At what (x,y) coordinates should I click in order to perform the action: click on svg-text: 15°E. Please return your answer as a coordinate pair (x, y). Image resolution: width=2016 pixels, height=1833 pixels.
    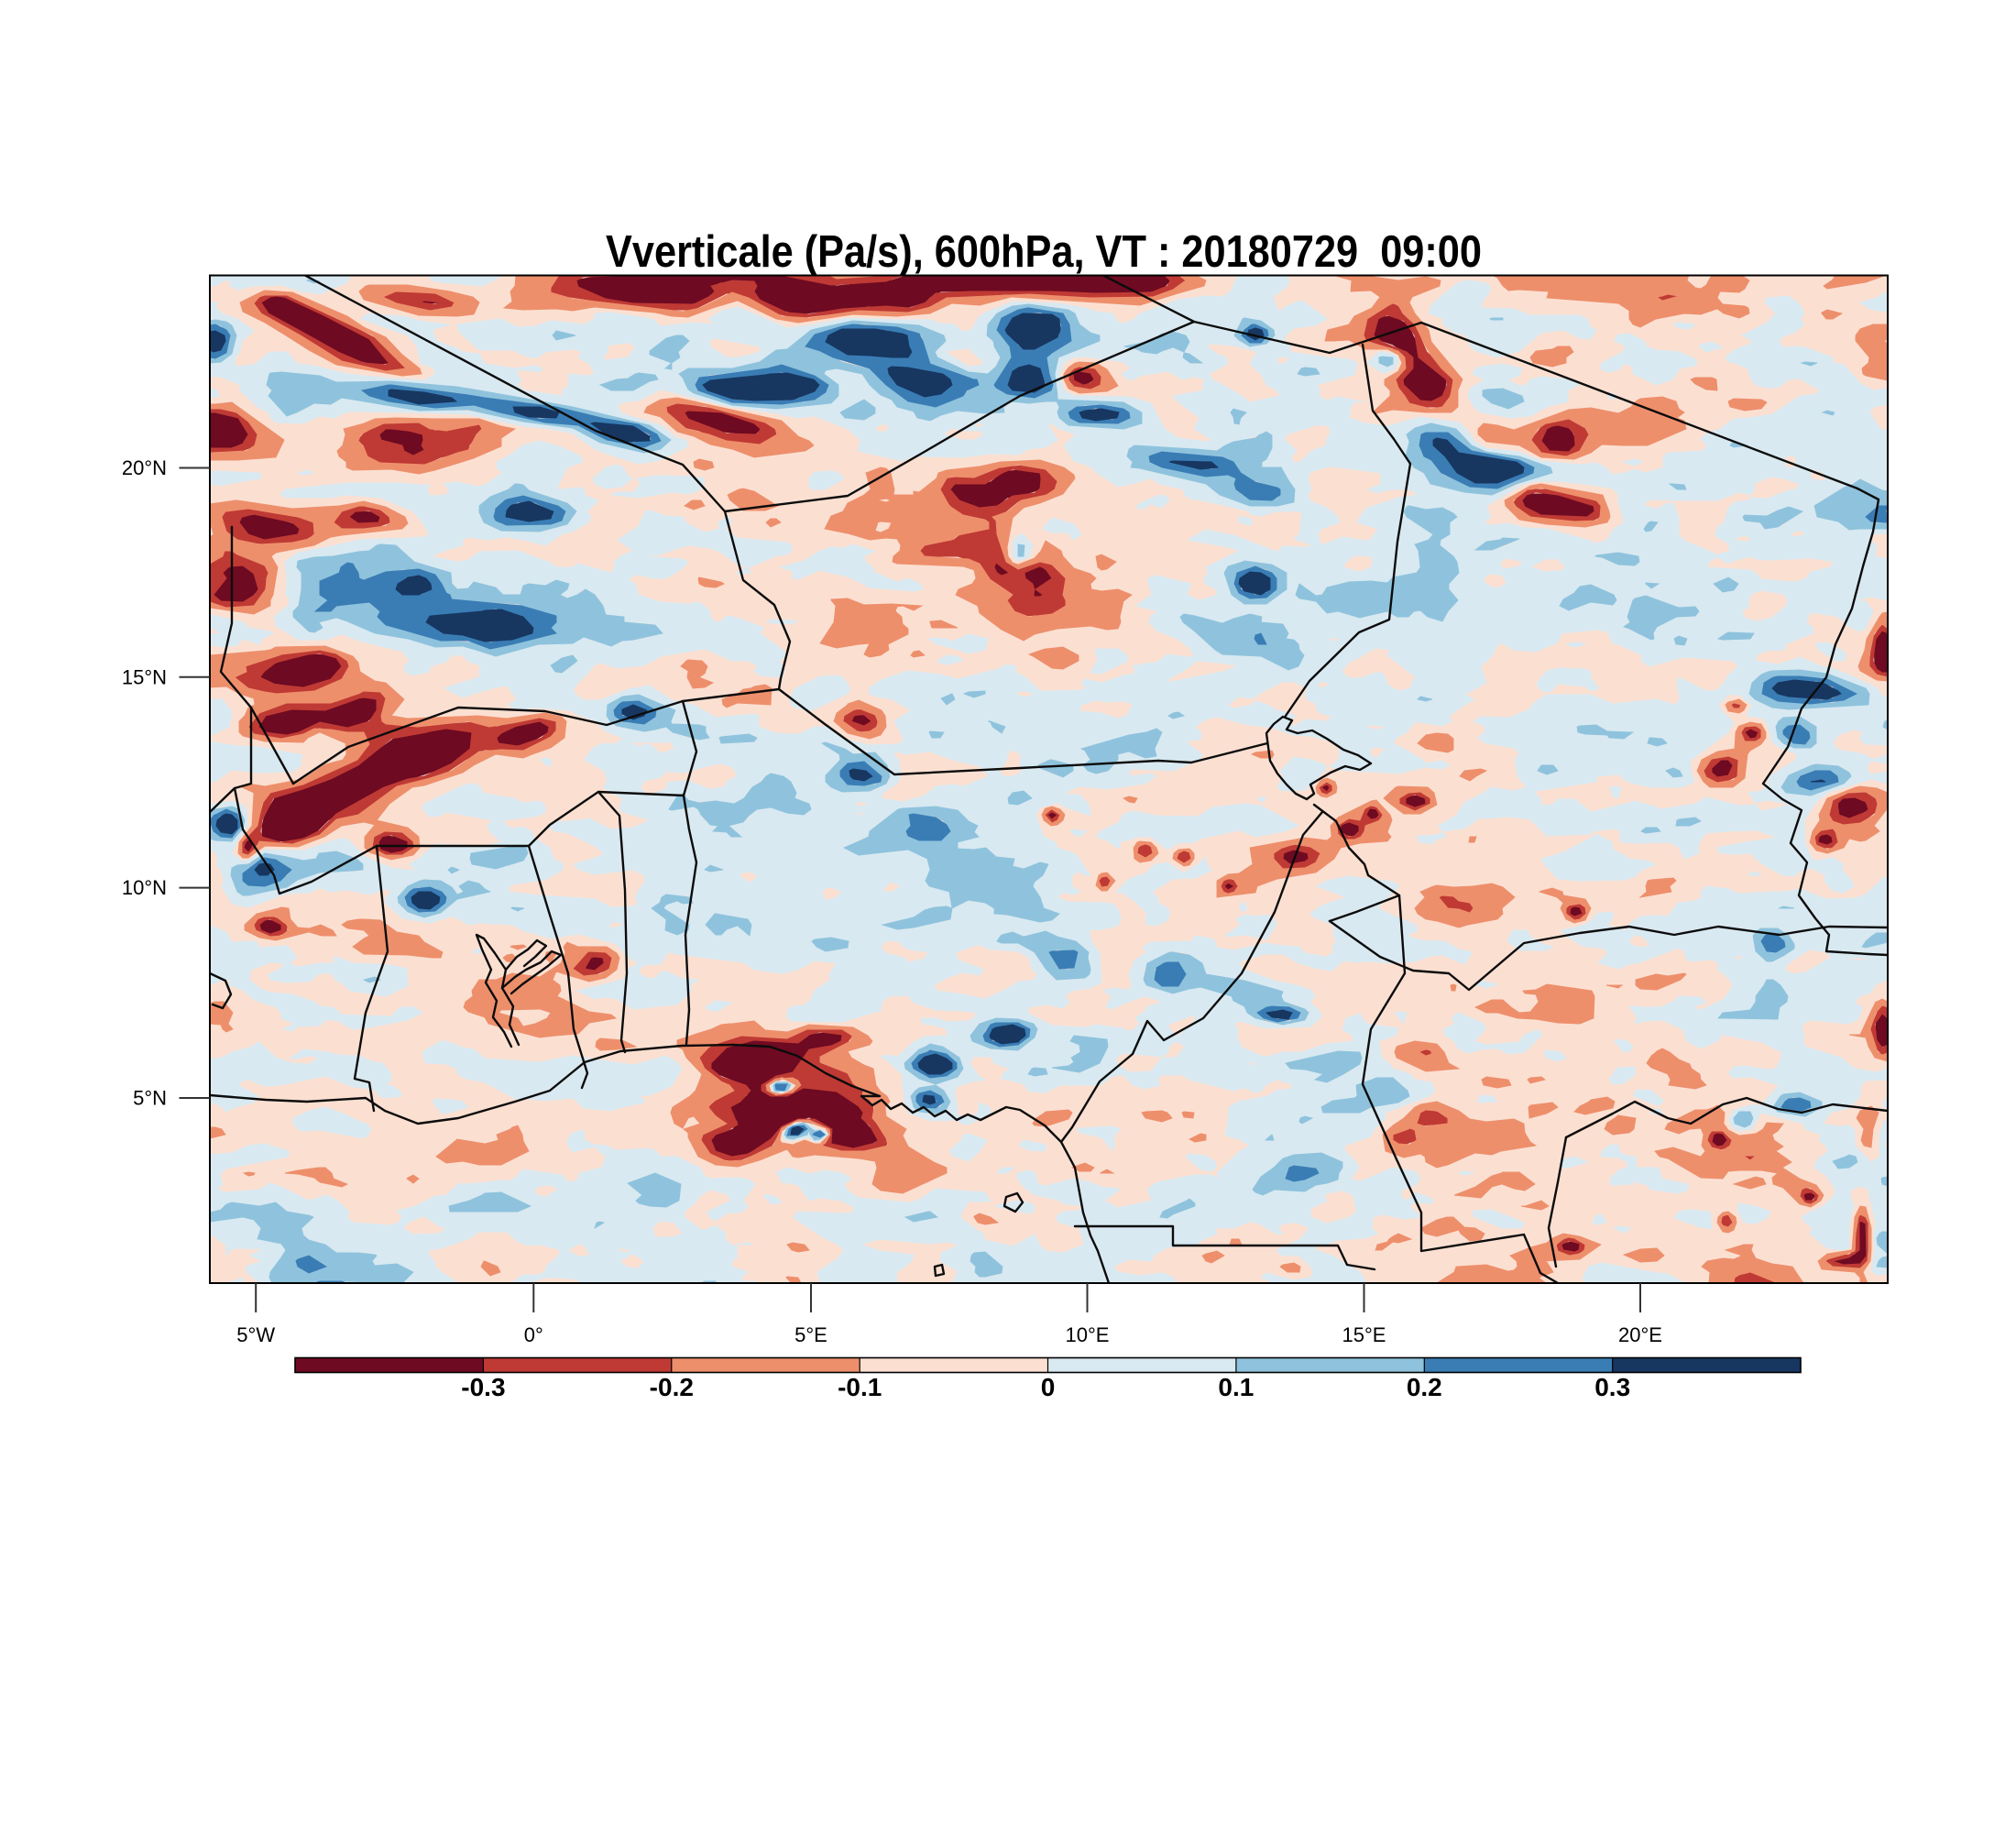
    Looking at the image, I should click on (1364, 1334).